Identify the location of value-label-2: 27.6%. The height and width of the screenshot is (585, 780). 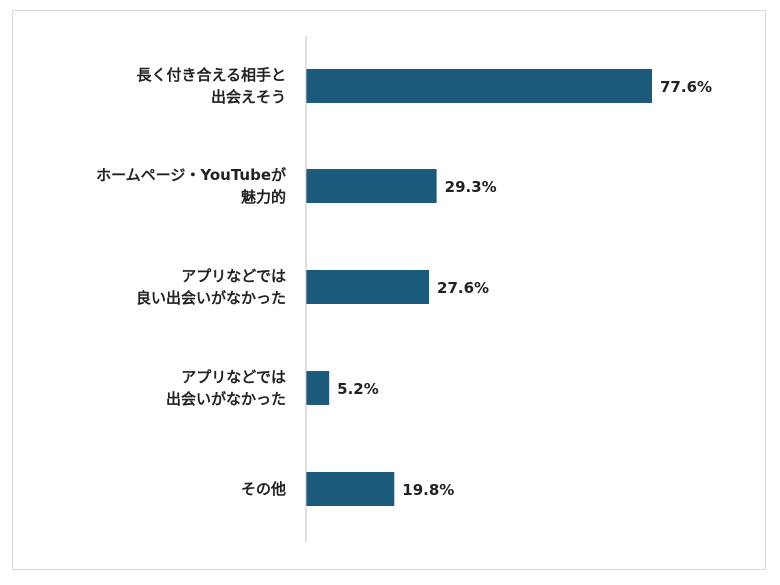
(463, 288).